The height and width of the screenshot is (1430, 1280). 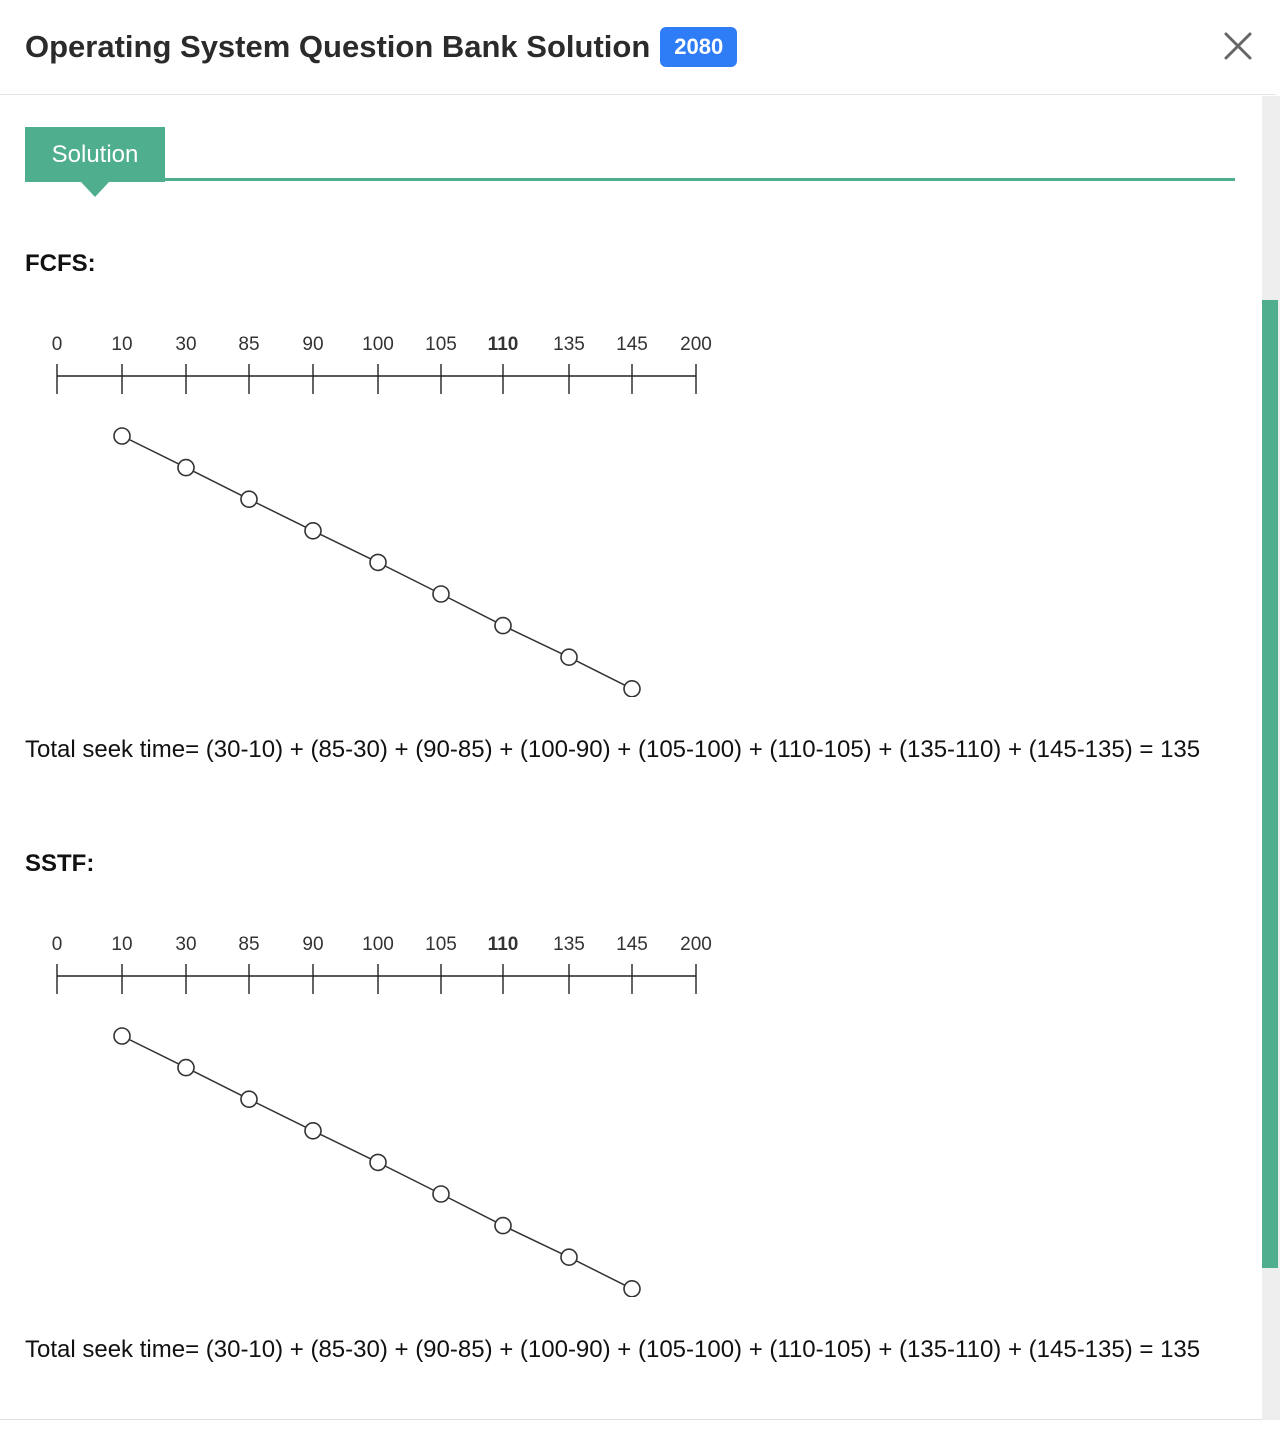 I want to click on tab-solution: Solution, so click(x=95, y=154).